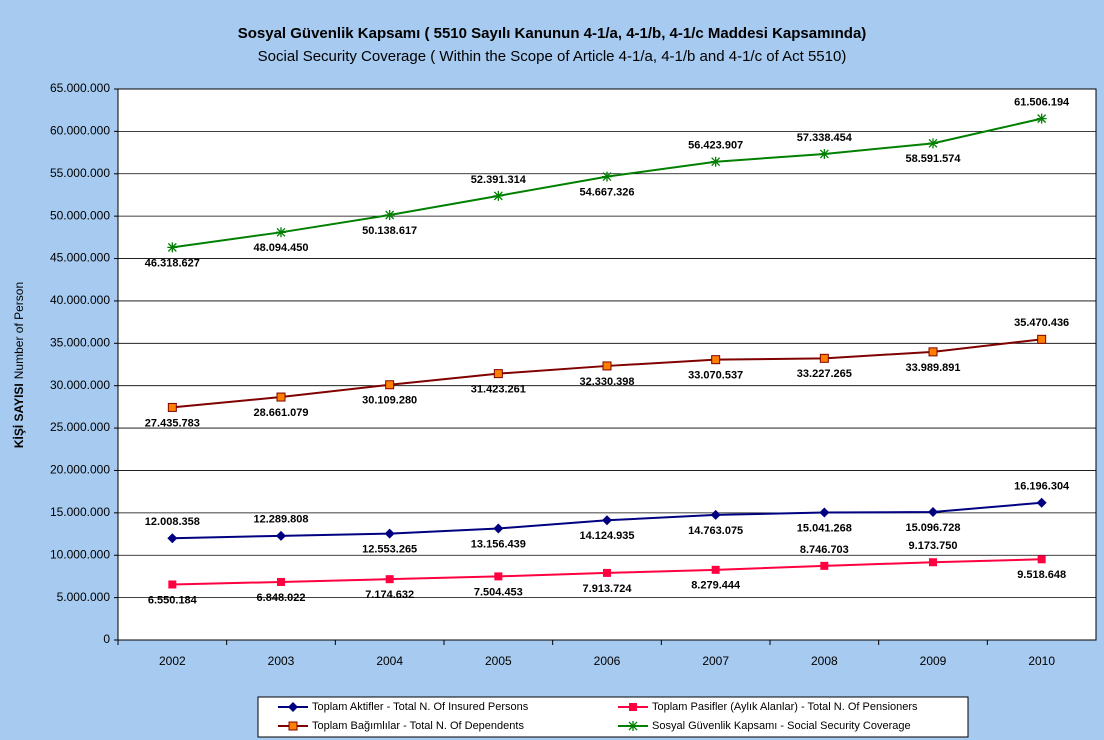 This screenshot has height=740, width=1104. I want to click on y-axis-label-main: KİŞİ SAYISI, so click(18, 415).